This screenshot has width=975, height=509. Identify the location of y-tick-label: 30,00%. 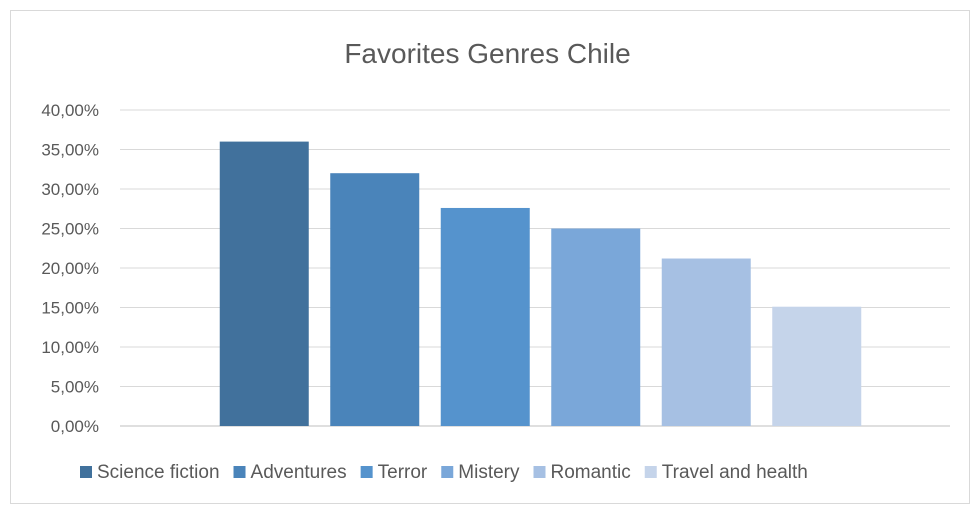
(70, 189).